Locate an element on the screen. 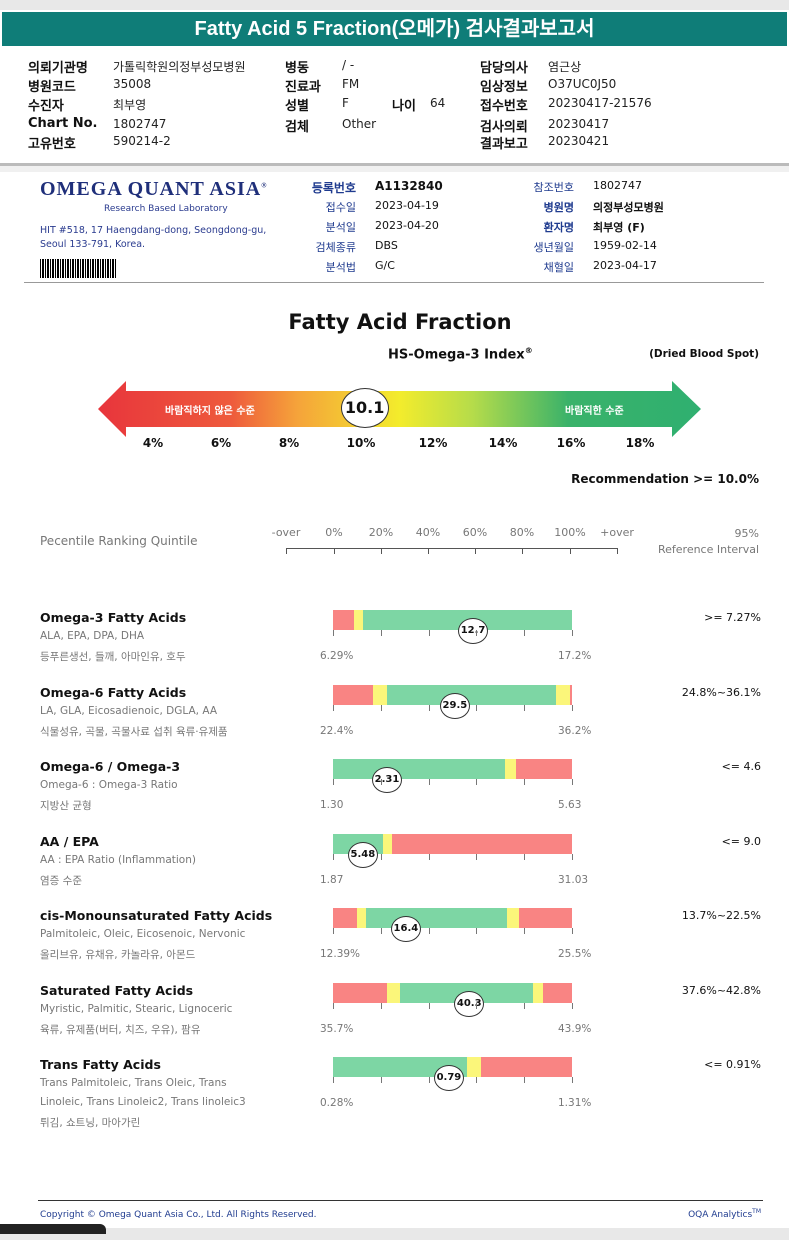 The width and height of the screenshot is (789, 1240). header-value: 20230417 is located at coordinates (579, 124).